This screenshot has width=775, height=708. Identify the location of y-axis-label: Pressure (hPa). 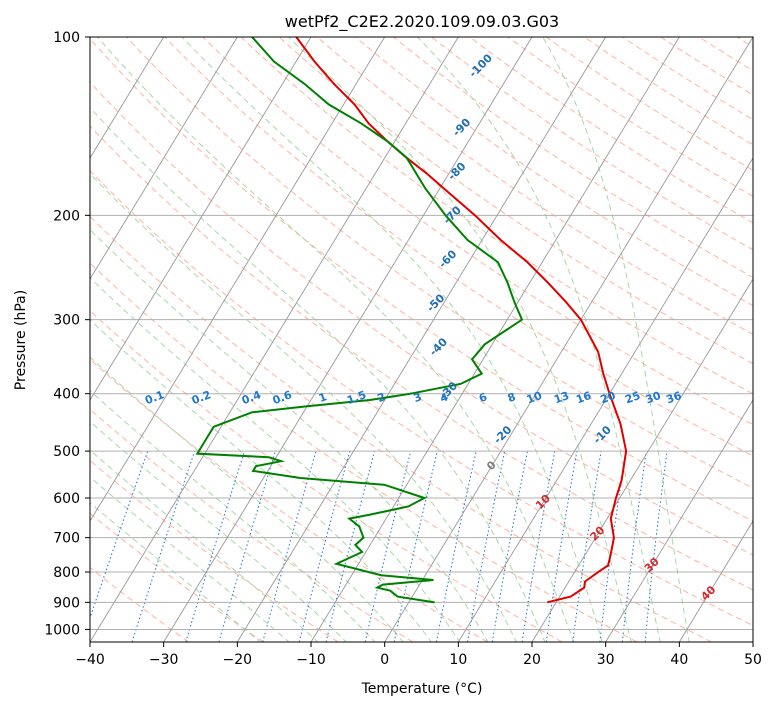
(21, 340).